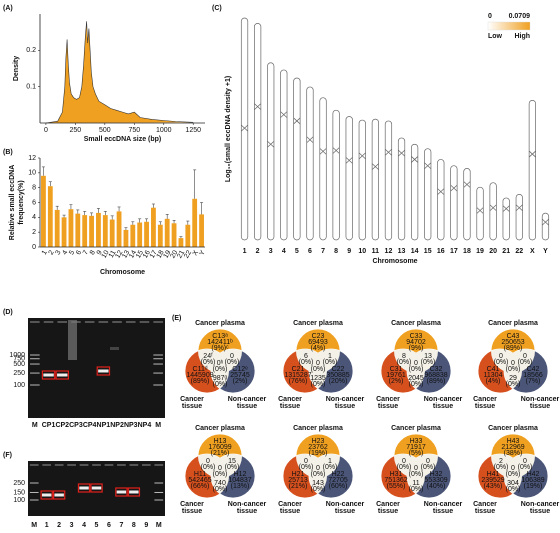 The image size is (560, 533). Describe the element at coordinates (202, 253) in the screenshot. I see `x-tick-label: Y` at that location.